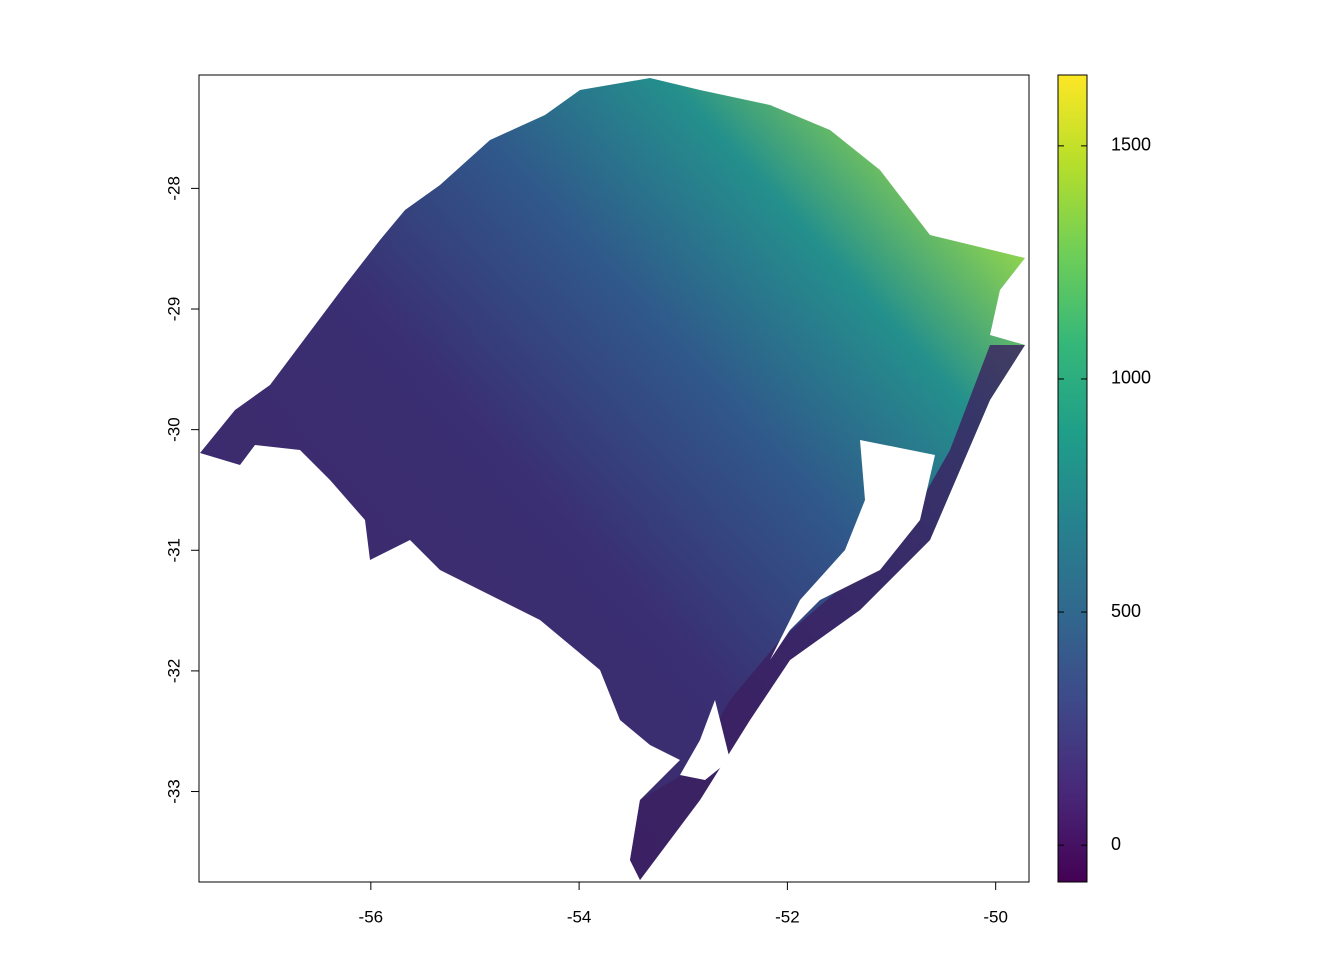  Describe the element at coordinates (173, 550) in the screenshot. I see `y-tick-label: -31` at that location.